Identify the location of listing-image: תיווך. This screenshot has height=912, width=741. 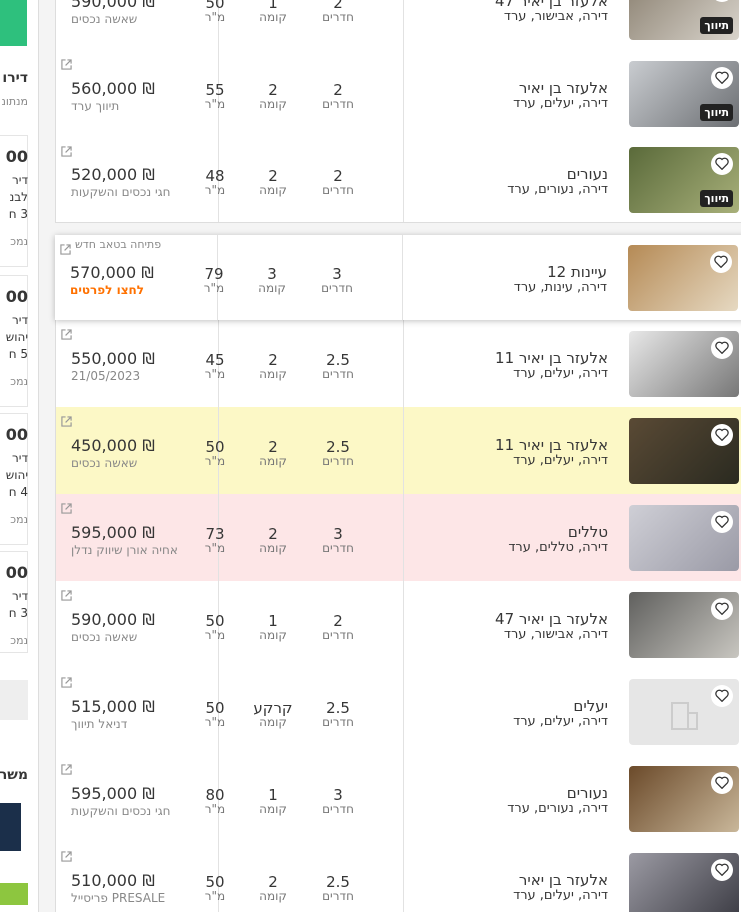
(684, 179).